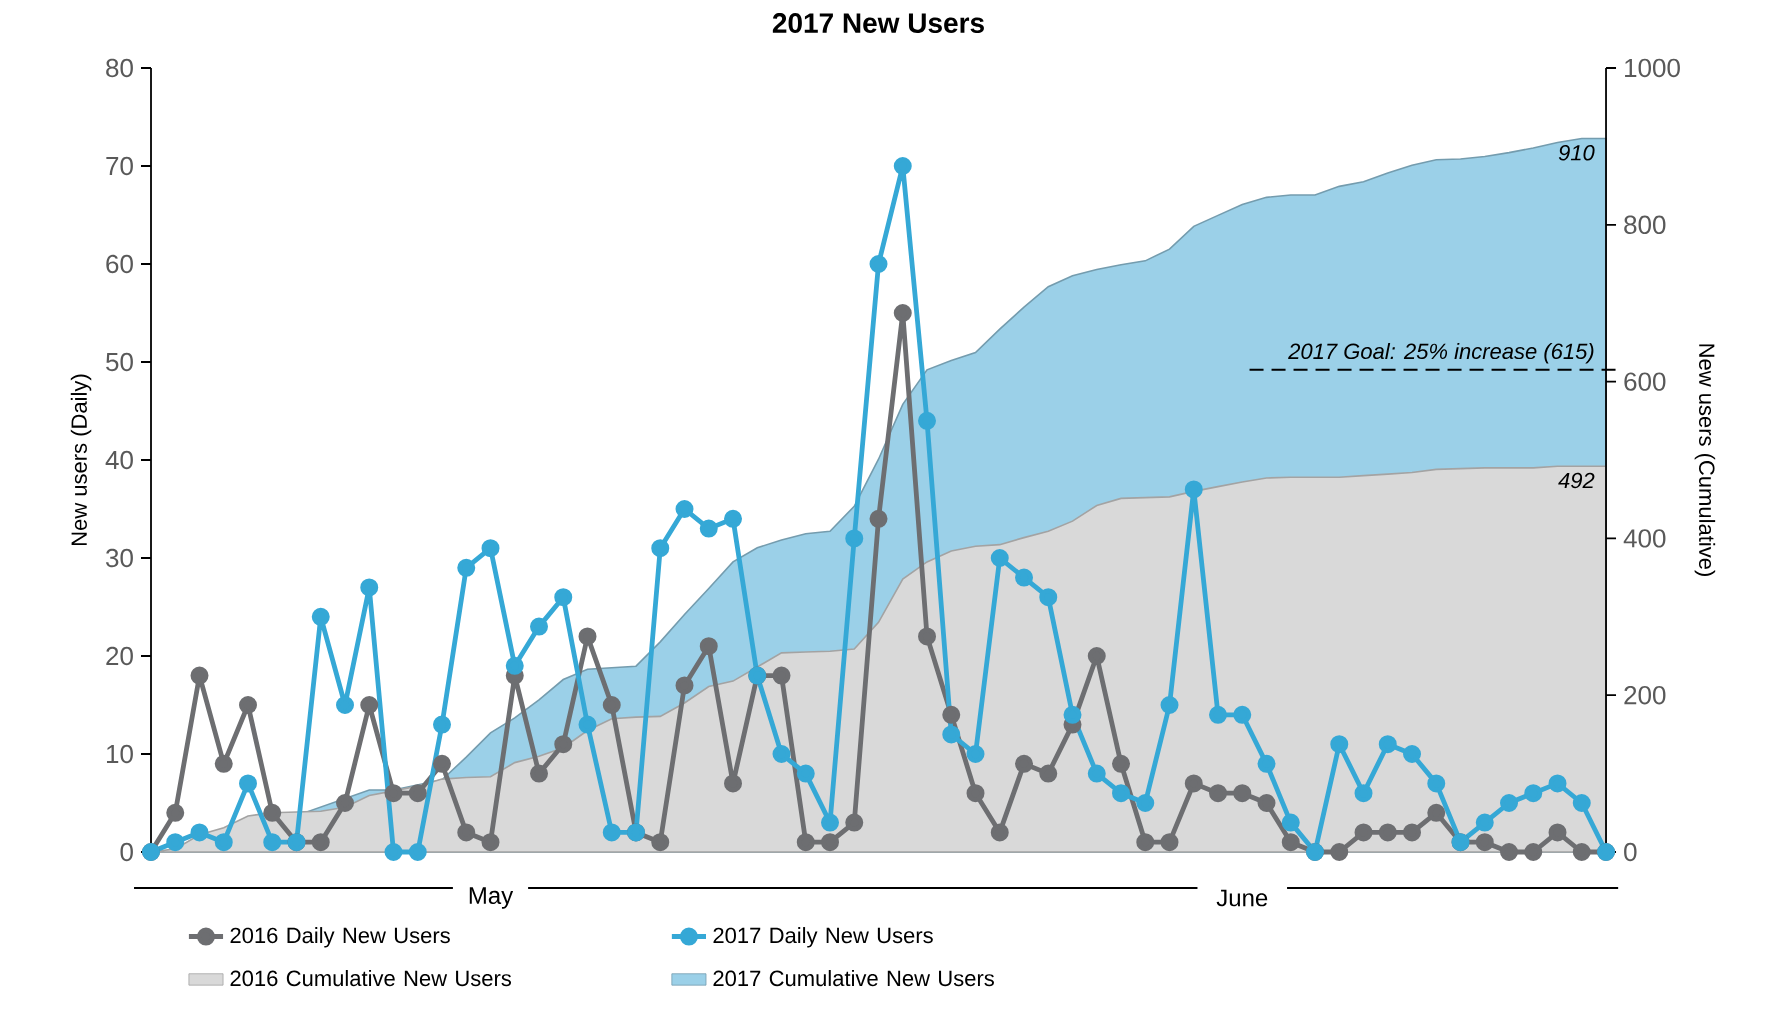 The width and height of the screenshot is (1786, 1016). I want to click on y-tick-label: 40, so click(119, 460).